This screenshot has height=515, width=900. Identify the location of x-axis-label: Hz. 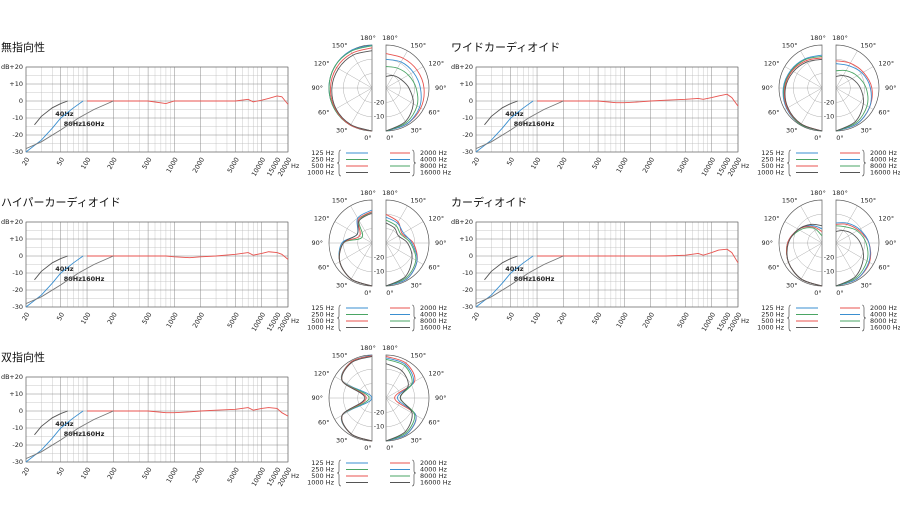
(745, 166).